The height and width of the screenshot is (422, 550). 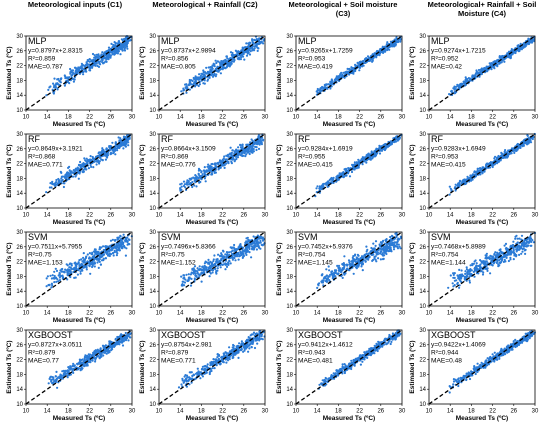 What do you see at coordinates (212, 320) in the screenshot?
I see `x-axis-label: Measured Ts (ºC)` at bounding box center [212, 320].